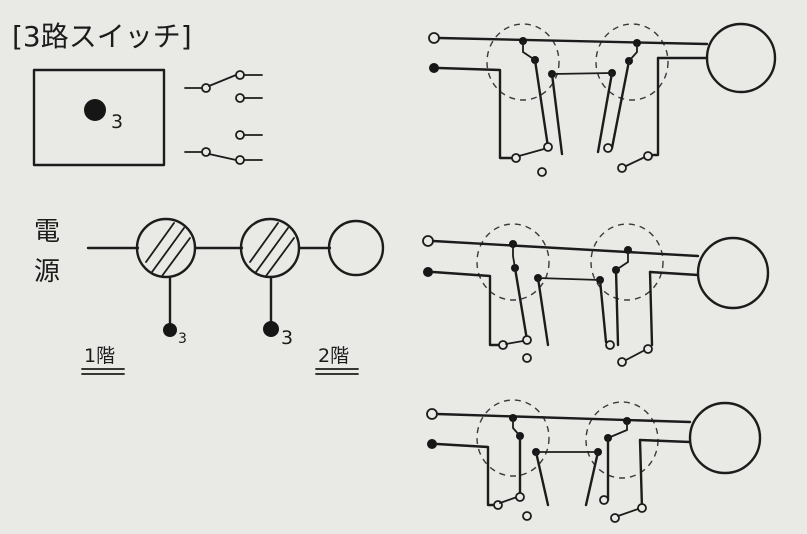 This screenshot has width=807, height=534. What do you see at coordinates (223, 147) in the screenshot?
I see `switch-contact-symbol-bottom` at bounding box center [223, 147].